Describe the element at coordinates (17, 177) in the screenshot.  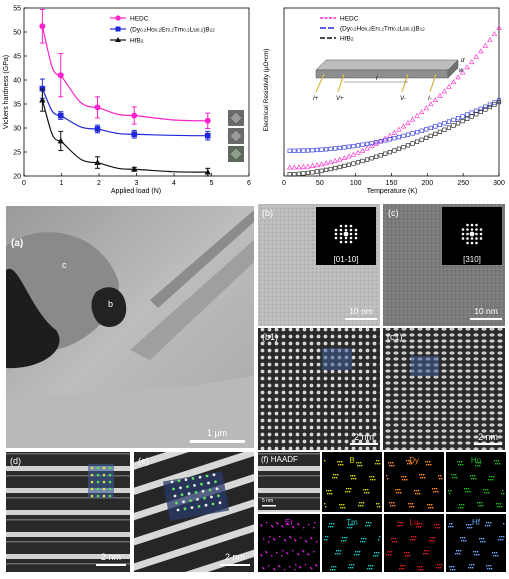
I see `y-tick-label: 20` at that location.